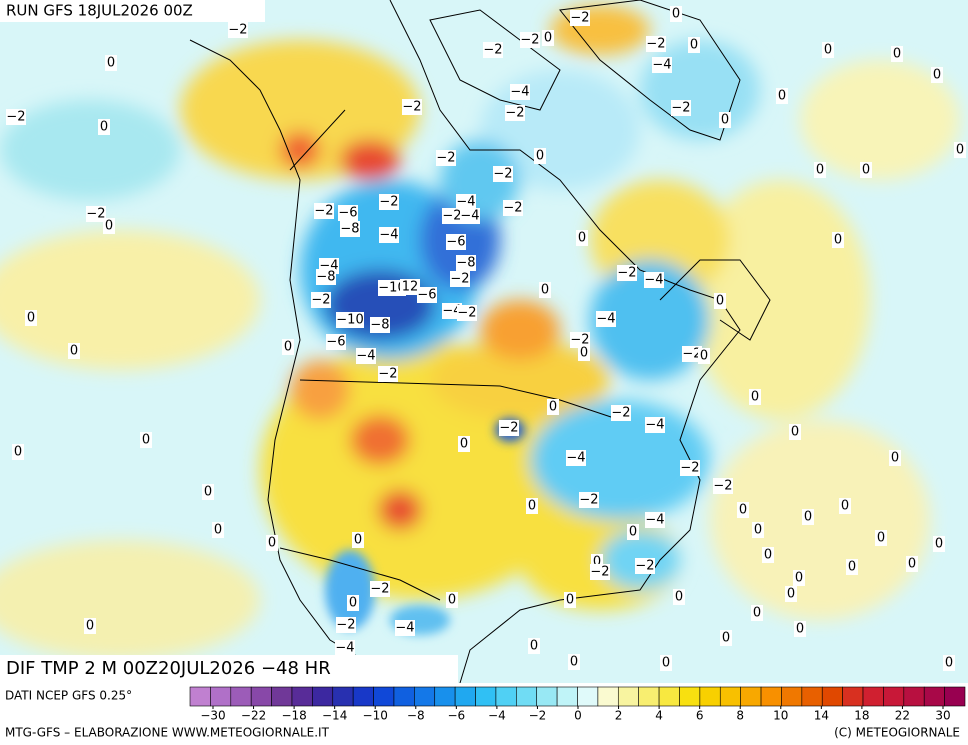 The height and width of the screenshot is (745, 968). Describe the element at coordinates (426, 295) in the screenshot. I see `contour-label: −6` at that location.